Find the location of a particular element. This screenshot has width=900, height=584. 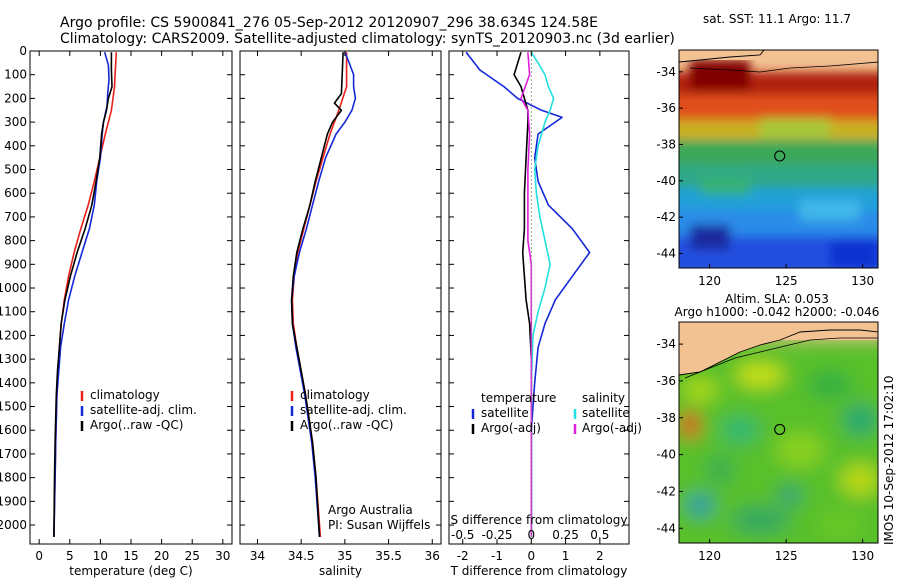

sla-map-y-tick-label: -36 is located at coordinates (666, 381).